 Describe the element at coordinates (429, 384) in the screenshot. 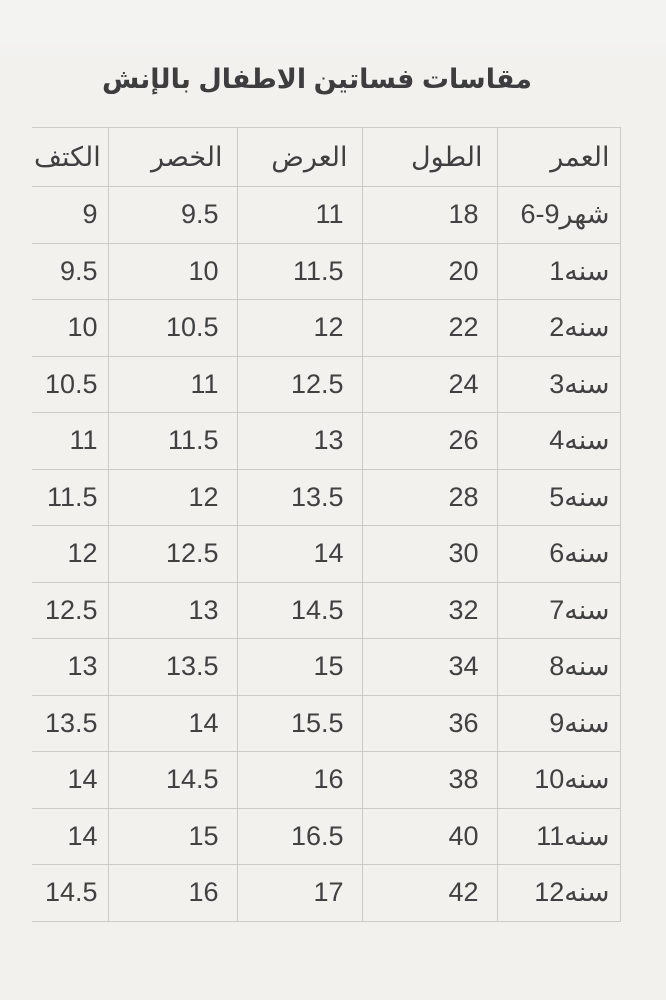

I see `cell-length: 24` at that location.